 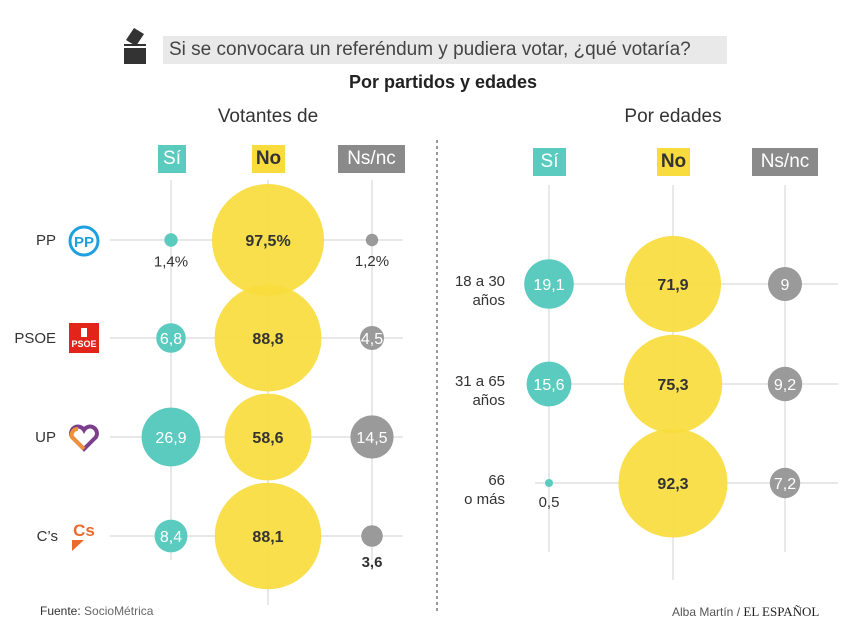 What do you see at coordinates (462, 291) in the screenshot?
I see `row-label-18-30: 18 a 30 años` at bounding box center [462, 291].